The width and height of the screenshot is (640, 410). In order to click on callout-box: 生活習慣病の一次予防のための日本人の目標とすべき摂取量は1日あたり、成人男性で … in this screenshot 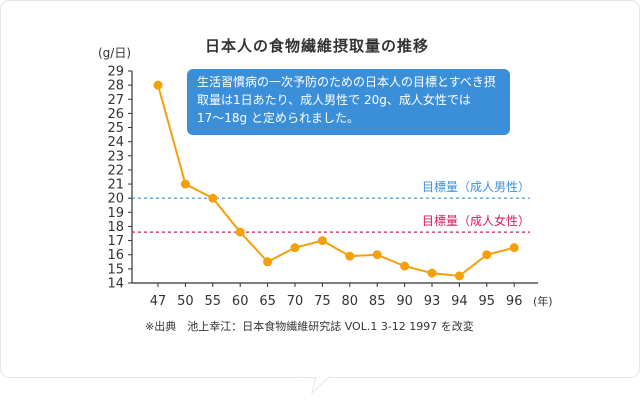, I will do `click(348, 102)`.